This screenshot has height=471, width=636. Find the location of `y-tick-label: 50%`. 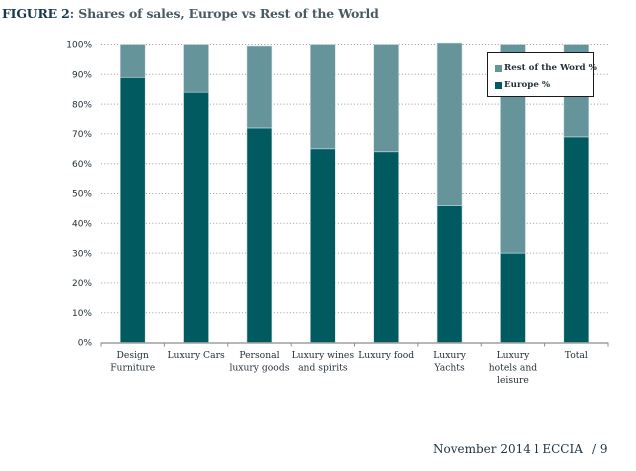

y-tick-label: 50% is located at coordinates (82, 195).